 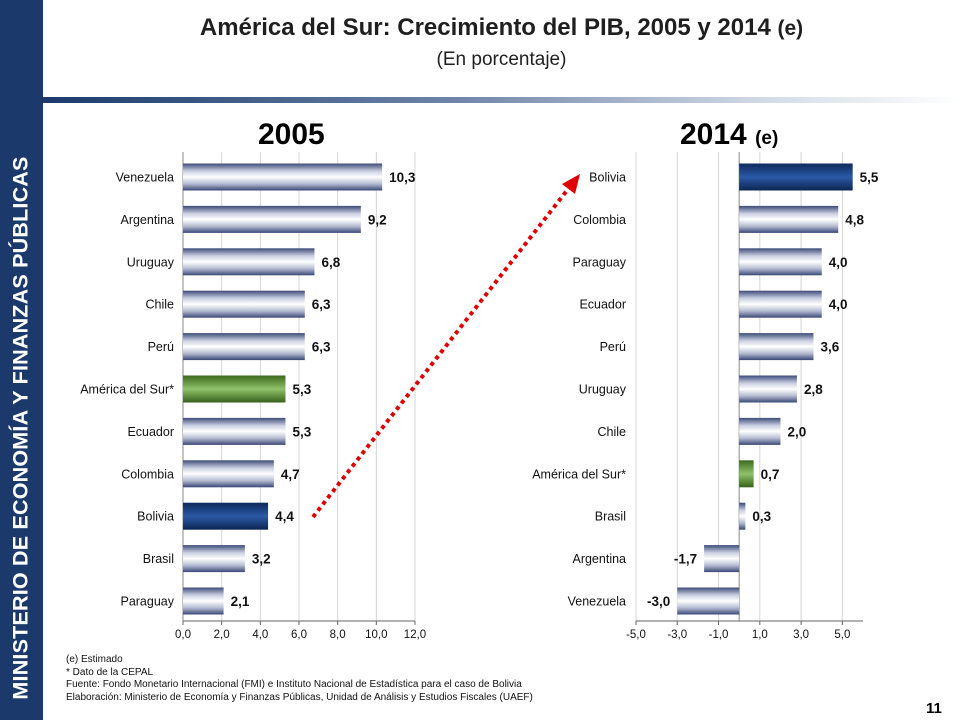 What do you see at coordinates (147, 602) in the screenshot?
I see `category-label-paraguay: Paraguay` at bounding box center [147, 602].